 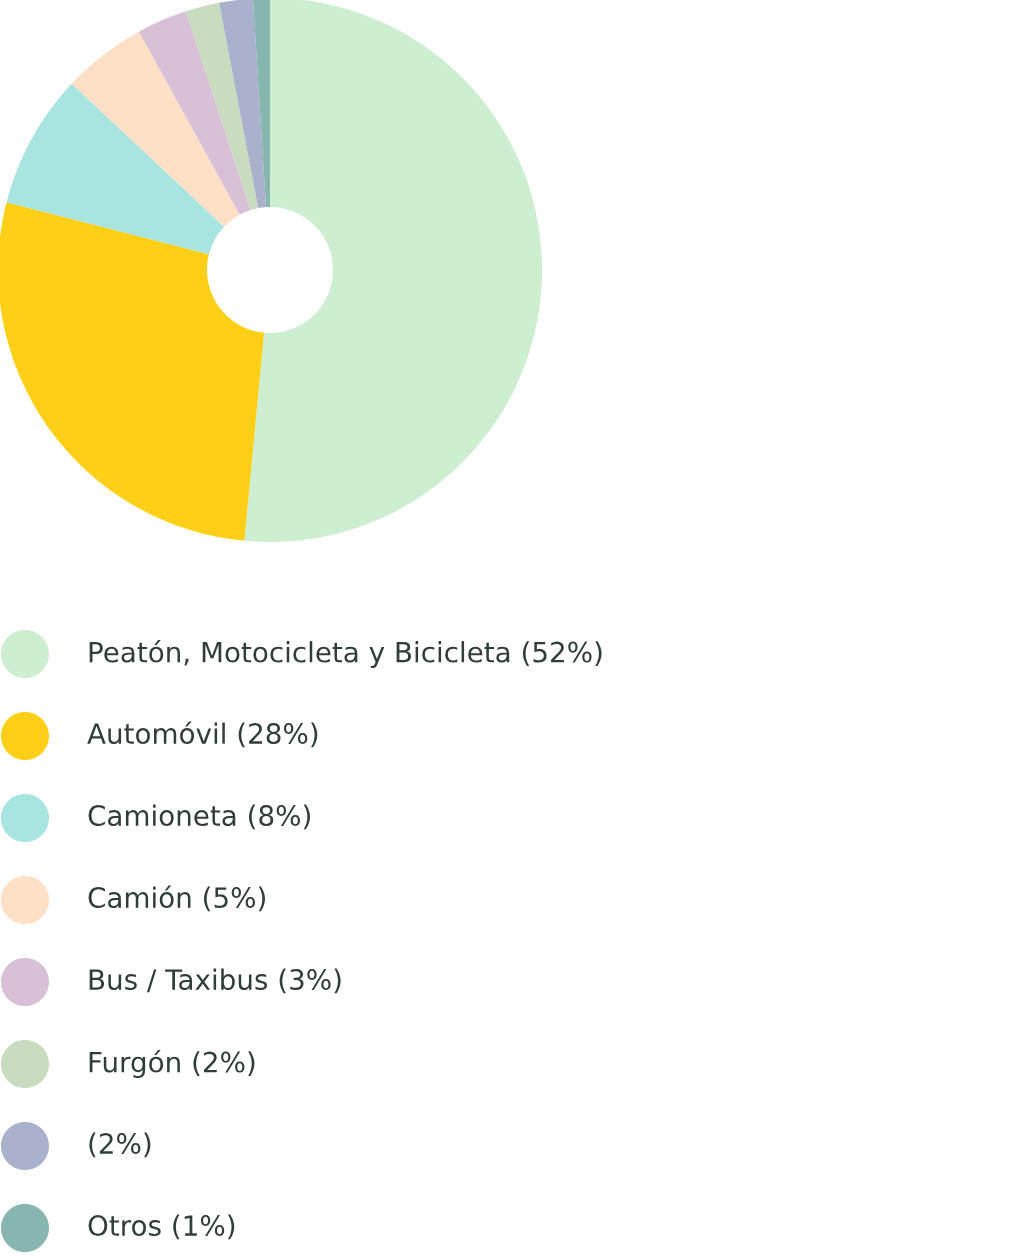 I want to click on legend-label: Automóvil (28%), so click(x=202, y=734).